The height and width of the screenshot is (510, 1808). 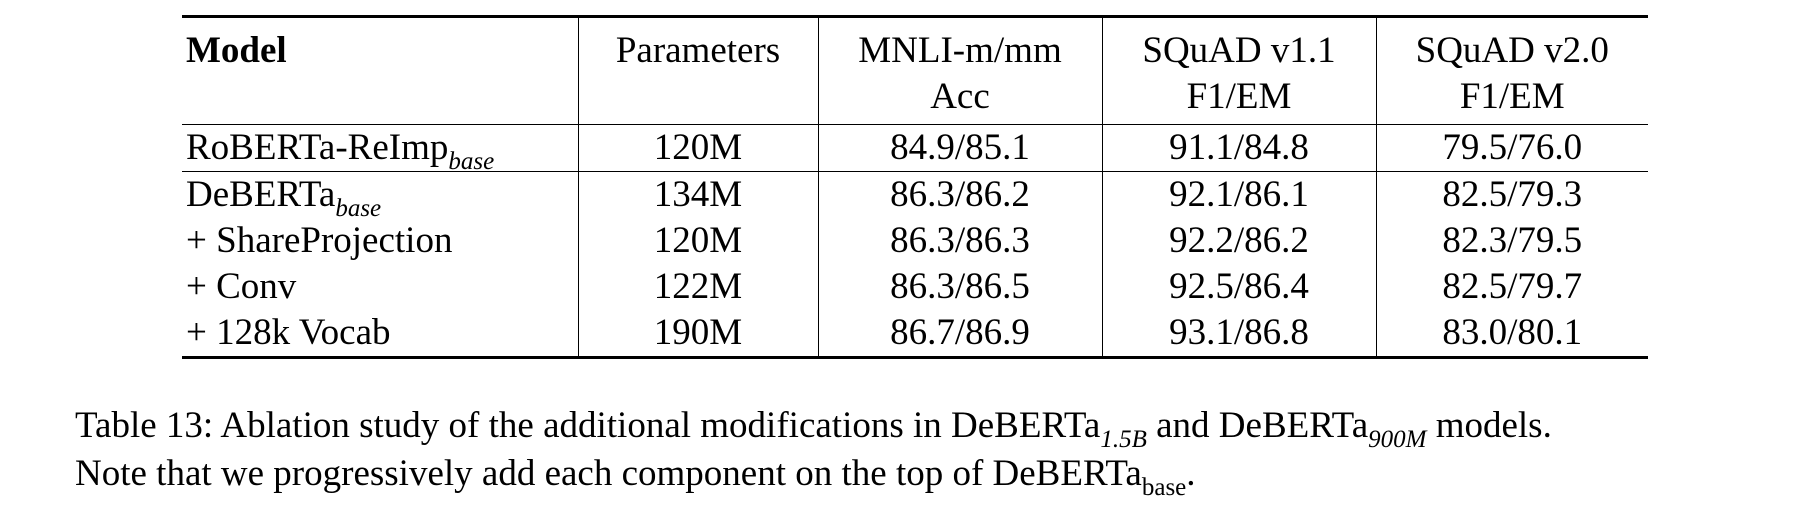 What do you see at coordinates (1512, 286) in the screenshot?
I see `squad20-cell: 82.5/79.7` at bounding box center [1512, 286].